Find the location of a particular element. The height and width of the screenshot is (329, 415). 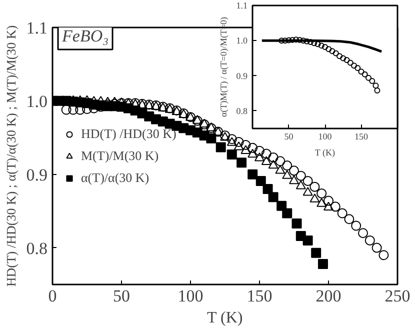

y-axis-title: HD(T) /HD(30 K) ; α(T)/α(30 K) ; M(T)/M(30 K) is located at coordinates (10, 156).